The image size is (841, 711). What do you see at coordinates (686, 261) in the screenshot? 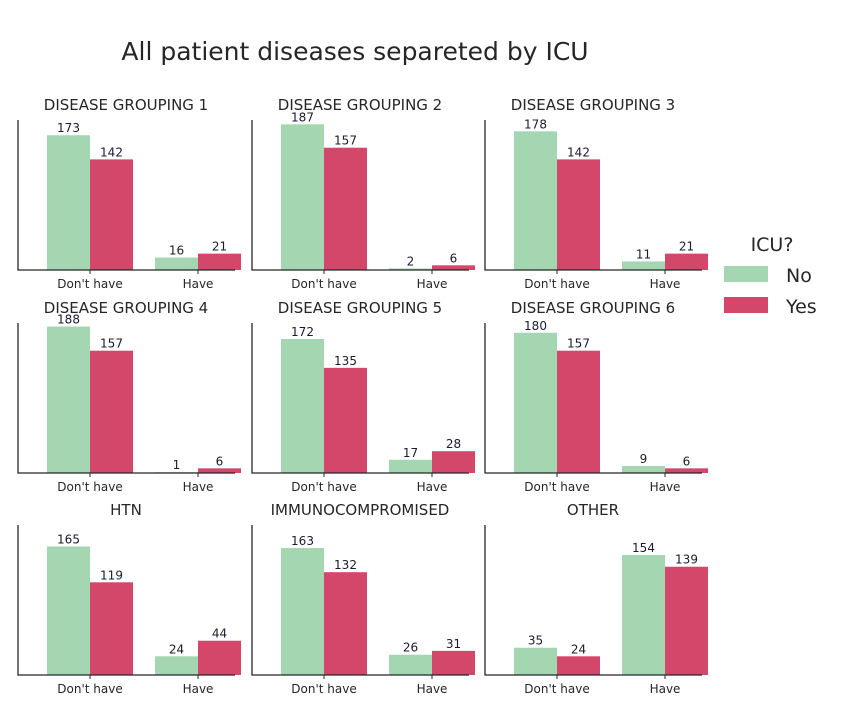
I see `bar-disease-grouping-3-have-yes` at bounding box center [686, 261].